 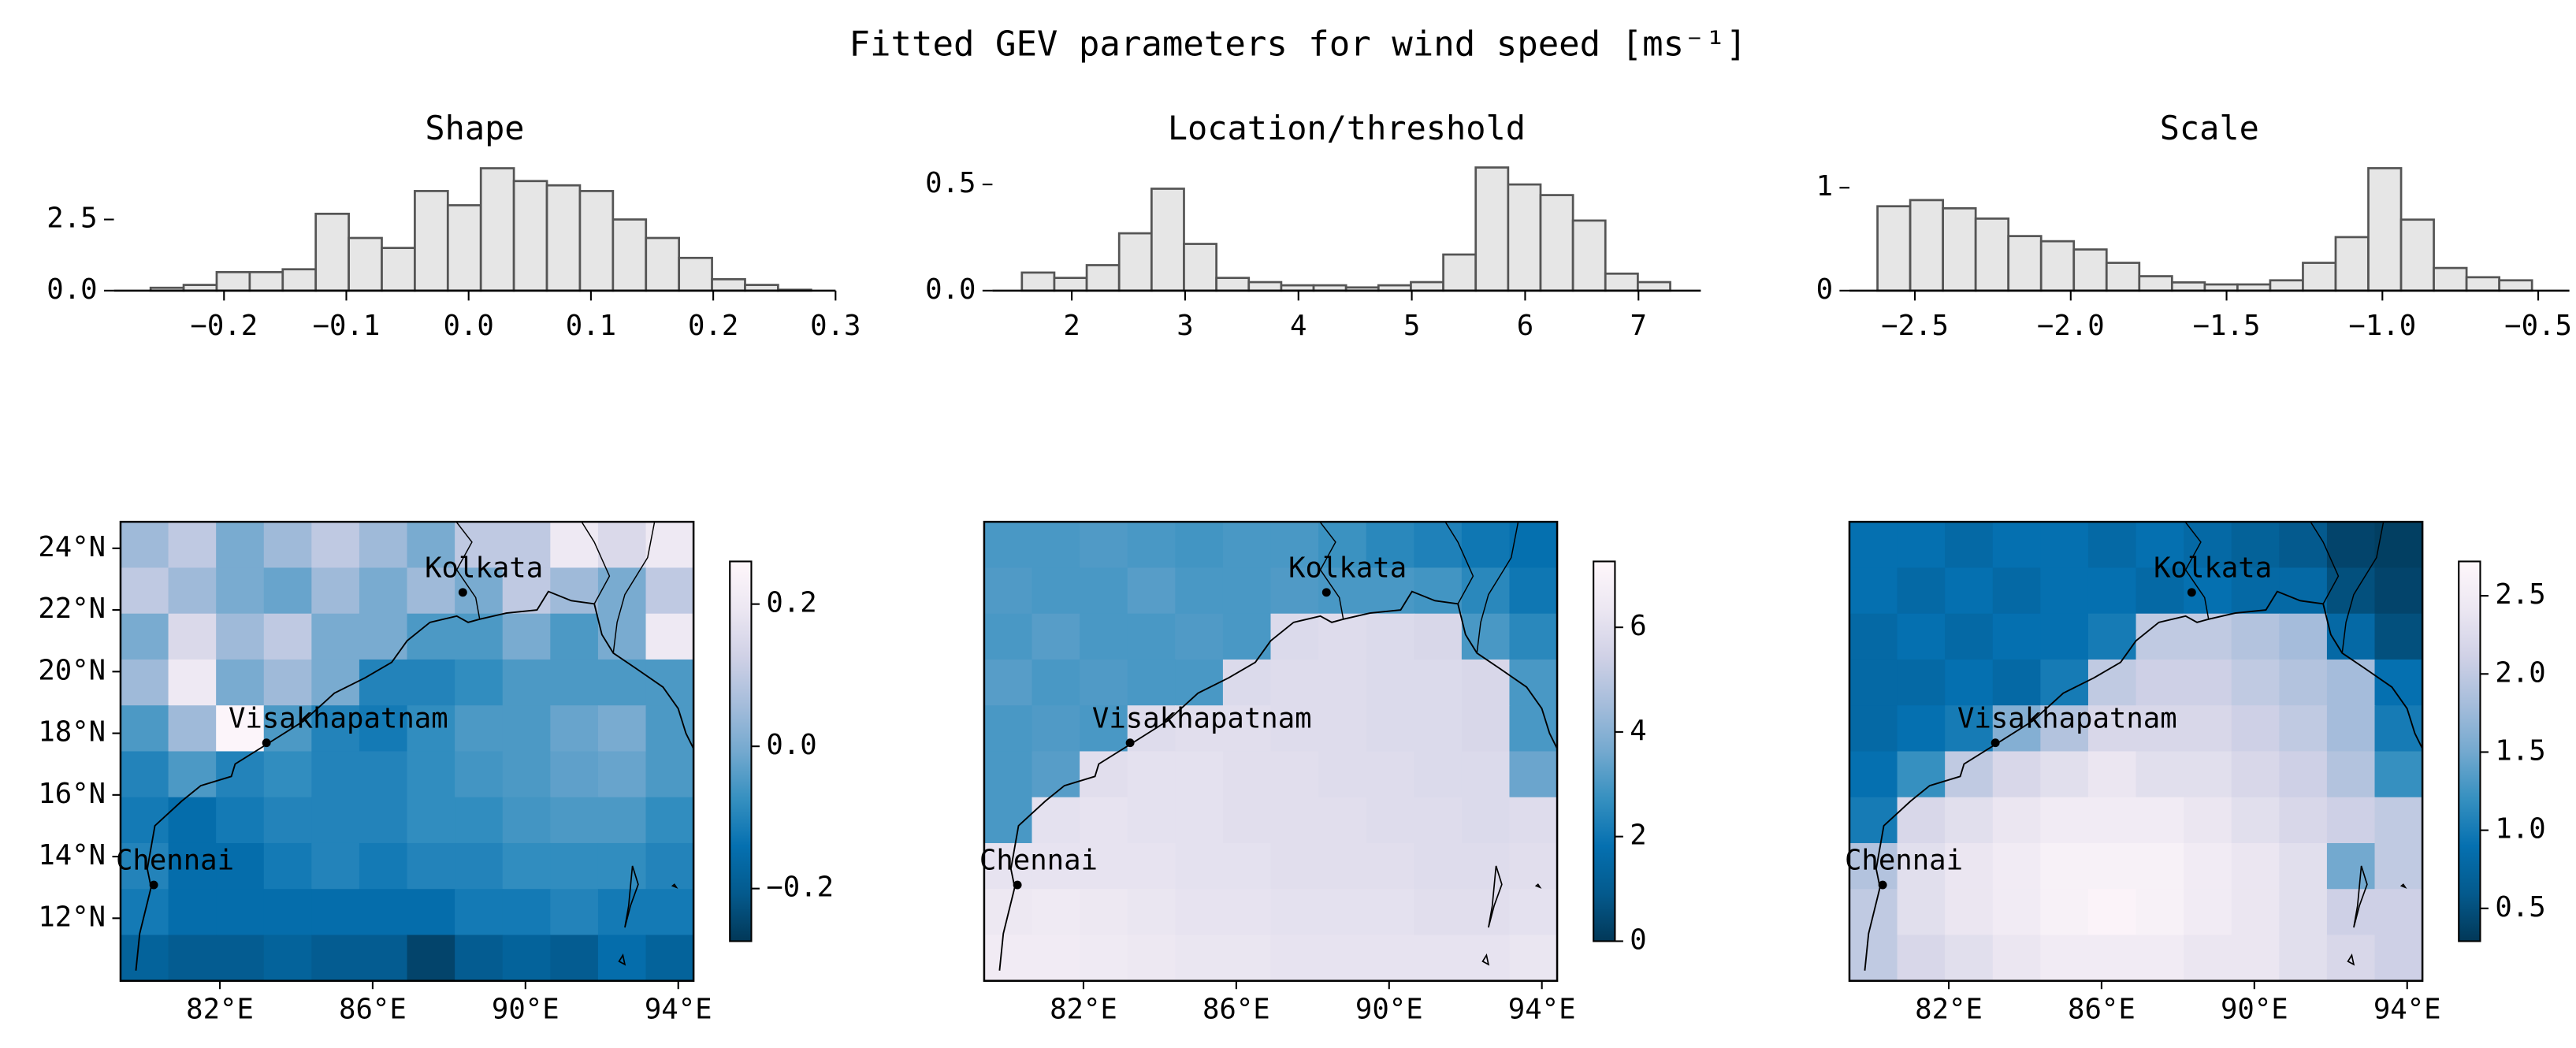 What do you see at coordinates (2520, 829) in the screenshot?
I see `colorbar-tick-label: 1.0` at bounding box center [2520, 829].